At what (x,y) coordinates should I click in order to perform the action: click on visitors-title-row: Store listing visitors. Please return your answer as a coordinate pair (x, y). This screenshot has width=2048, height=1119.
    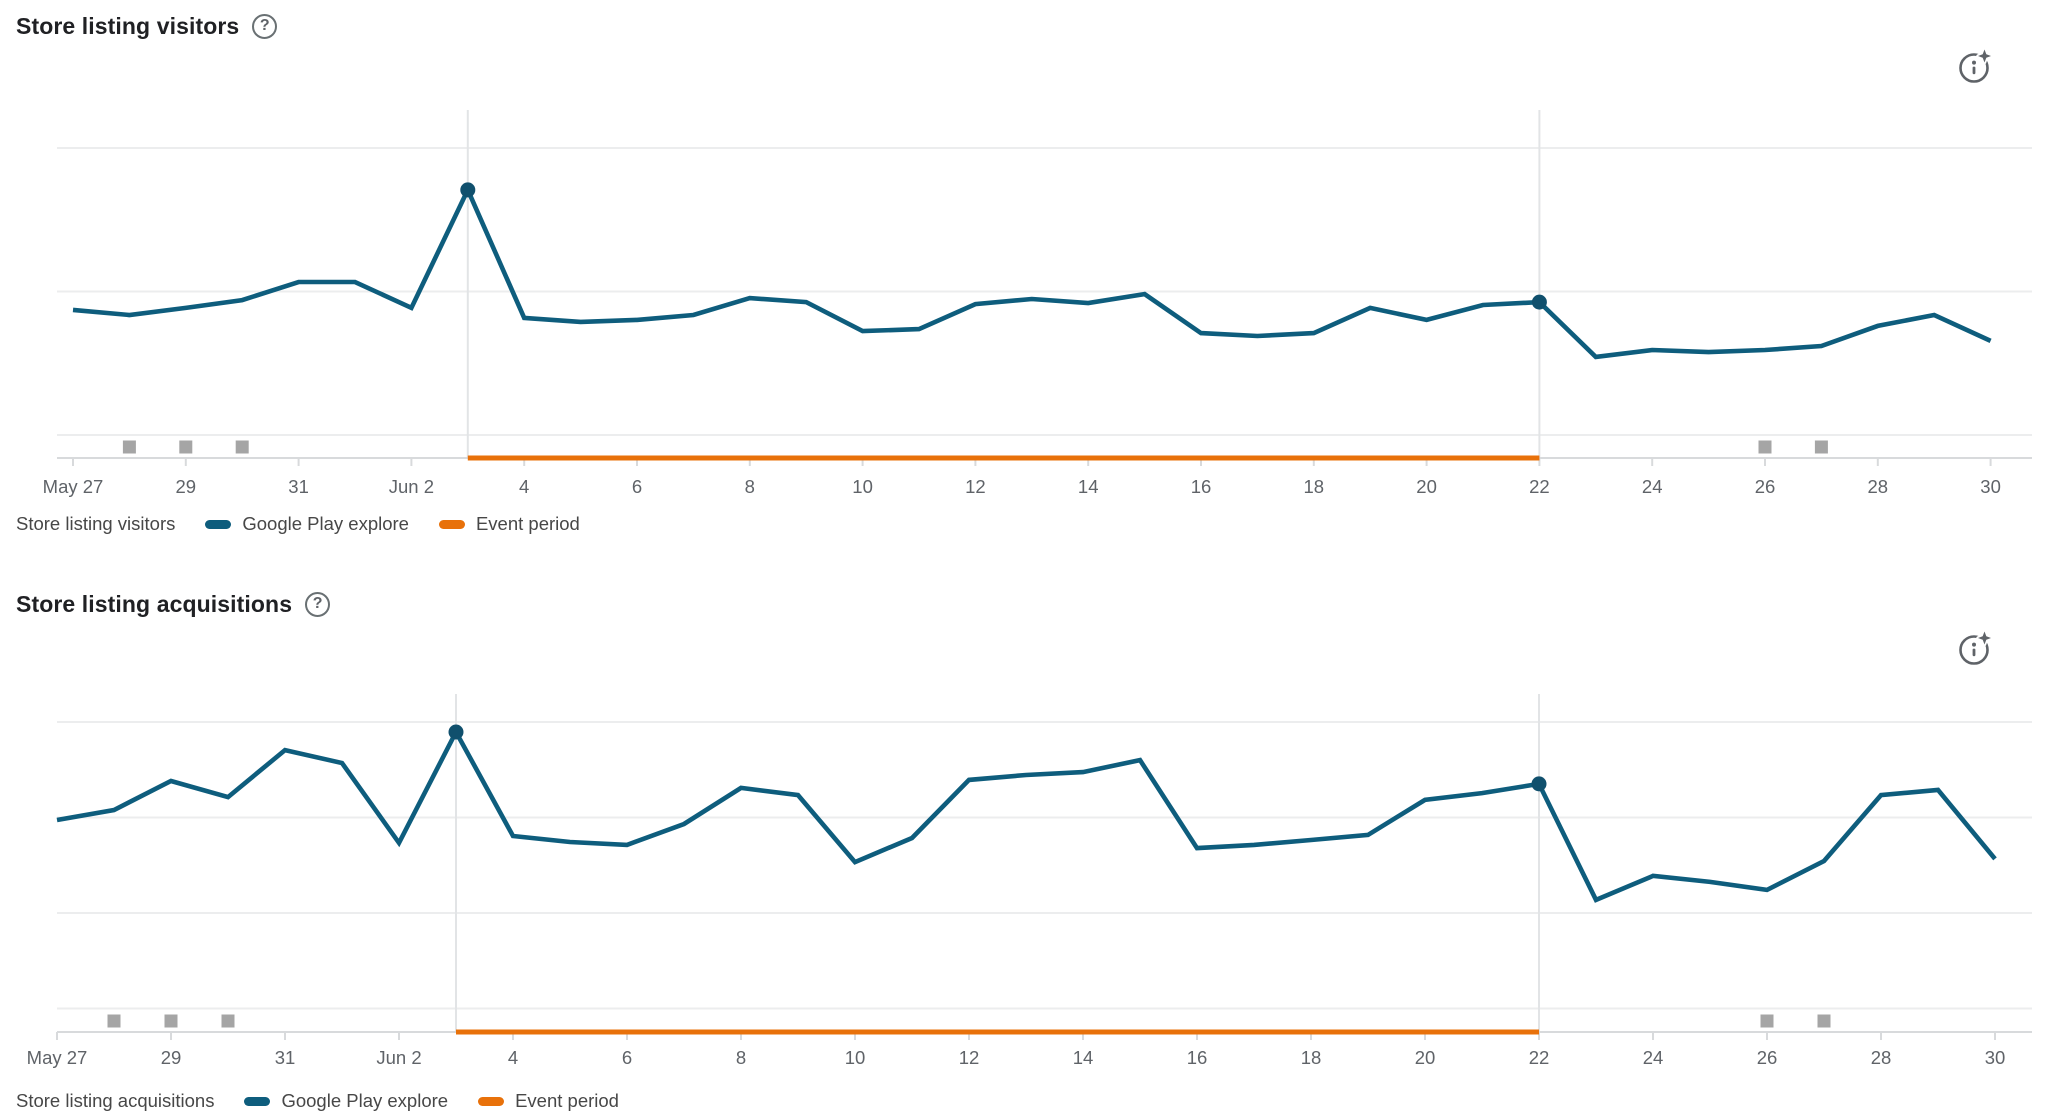
    Looking at the image, I should click on (147, 26).